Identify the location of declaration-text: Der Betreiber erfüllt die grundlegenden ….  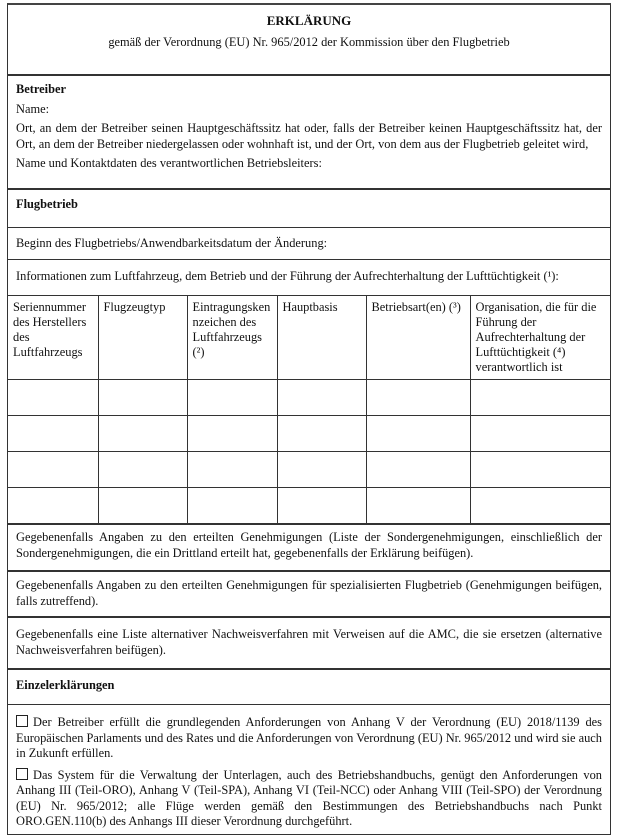
(309, 737).